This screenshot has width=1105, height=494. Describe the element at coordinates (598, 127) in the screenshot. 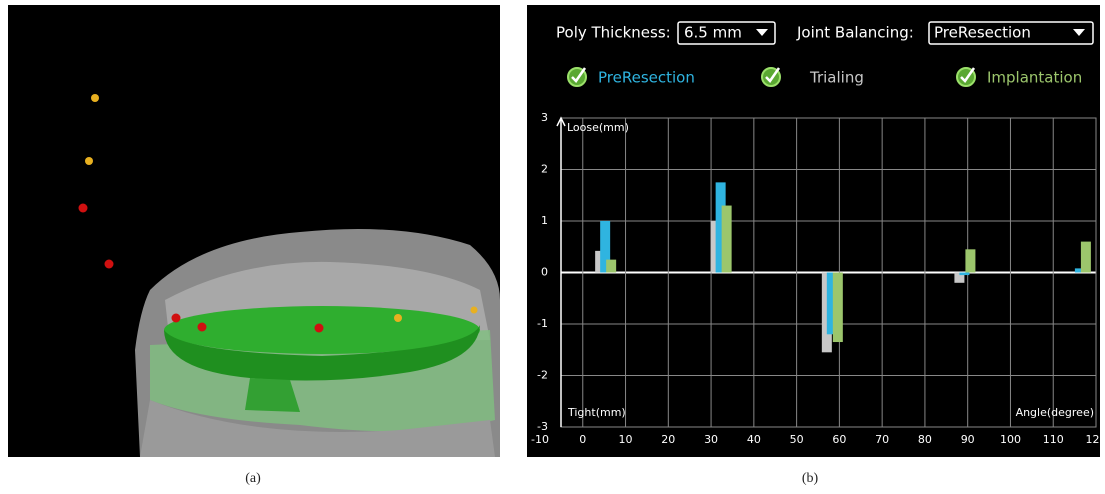

I see `axis-label: Loose(mm)` at that location.